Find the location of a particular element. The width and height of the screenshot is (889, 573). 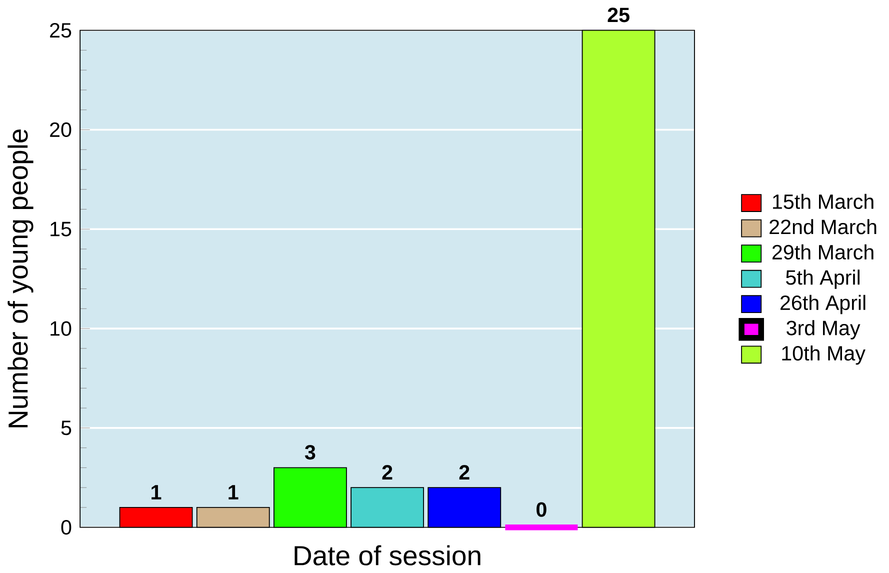

y-tick-label: 0 is located at coordinates (66, 527).